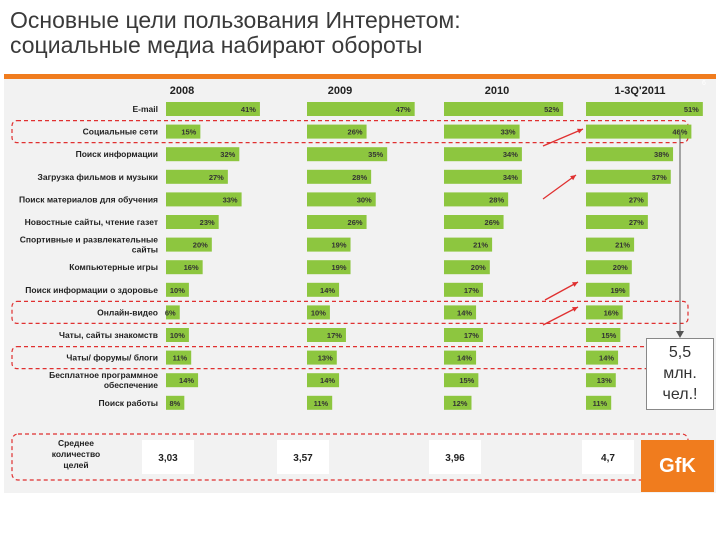  I want to click on average-value: 3,57, so click(303, 458).